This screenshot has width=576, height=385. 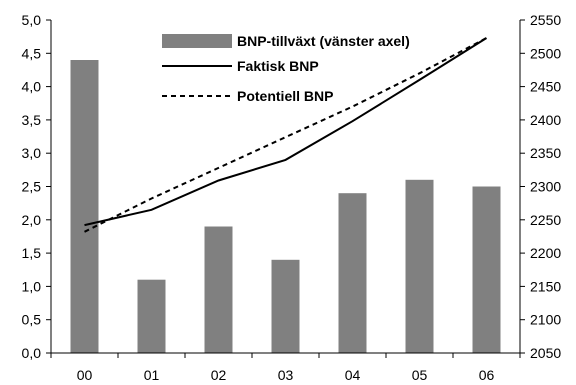 What do you see at coordinates (32, 120) in the screenshot?
I see `left-tick-label: 3,5` at bounding box center [32, 120].